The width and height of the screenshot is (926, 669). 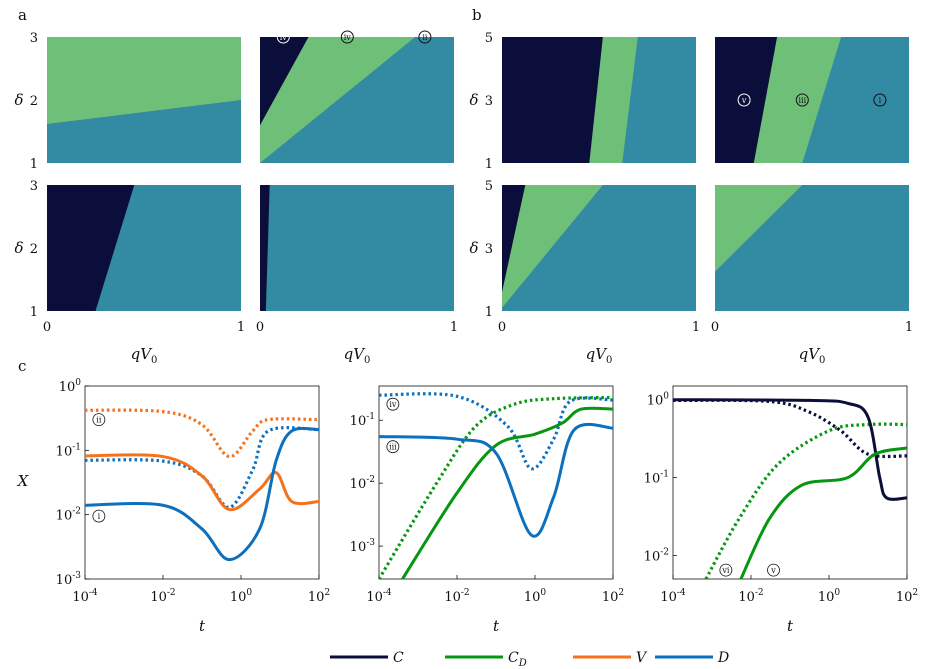 What do you see at coordinates (507, 492) in the screenshot?
I see `series-C_D-solid` at bounding box center [507, 492].